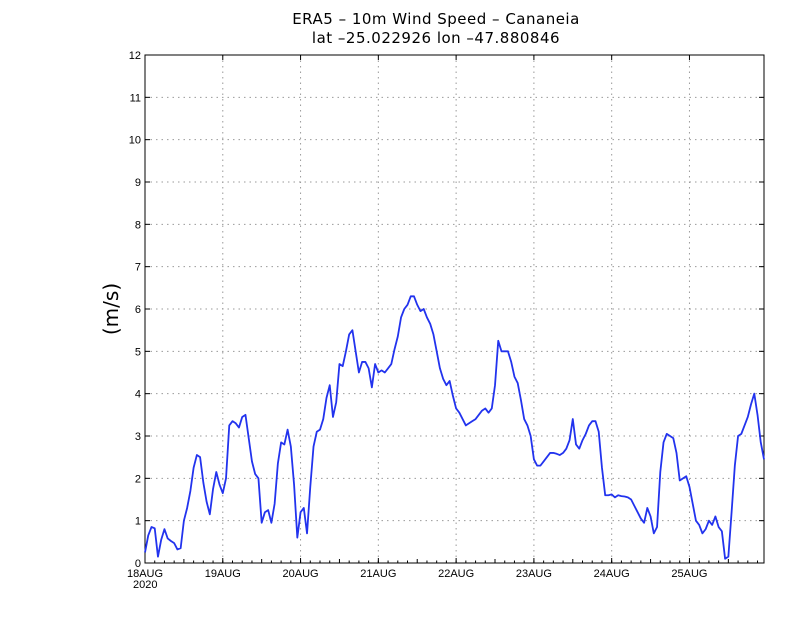 This screenshot has height=618, width=800. What do you see at coordinates (145, 585) in the screenshot?
I see `x-axis-year-label: 2020` at bounding box center [145, 585].